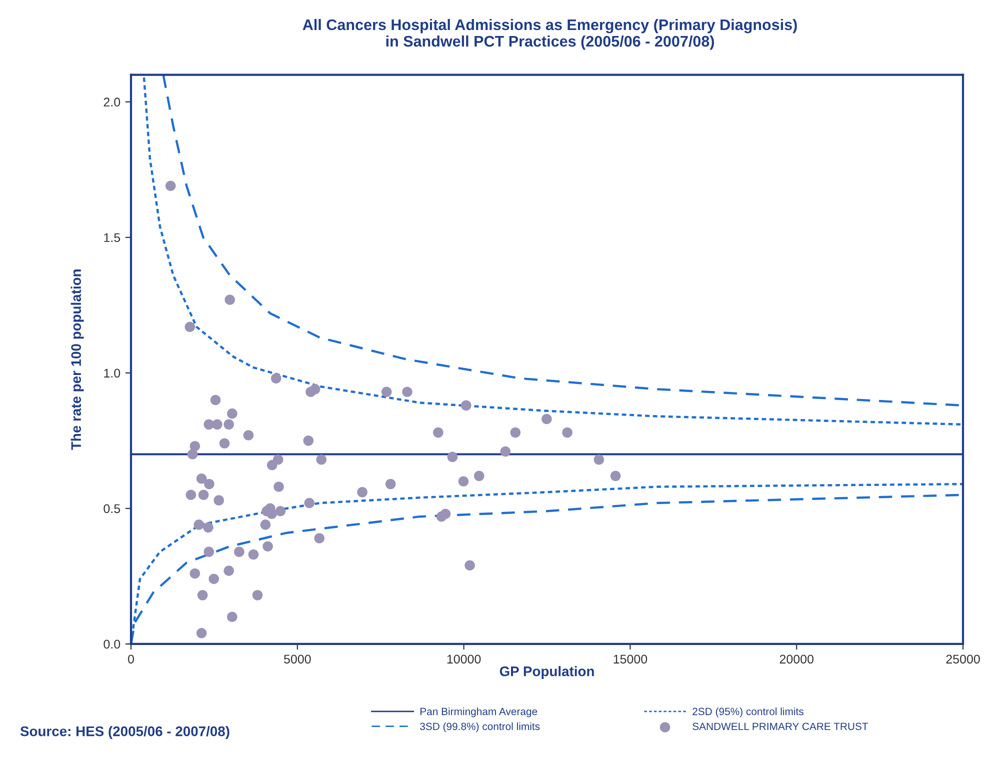  Describe the element at coordinates (77, 360) in the screenshot. I see `y-axis-title: The rate per 100 population` at that location.